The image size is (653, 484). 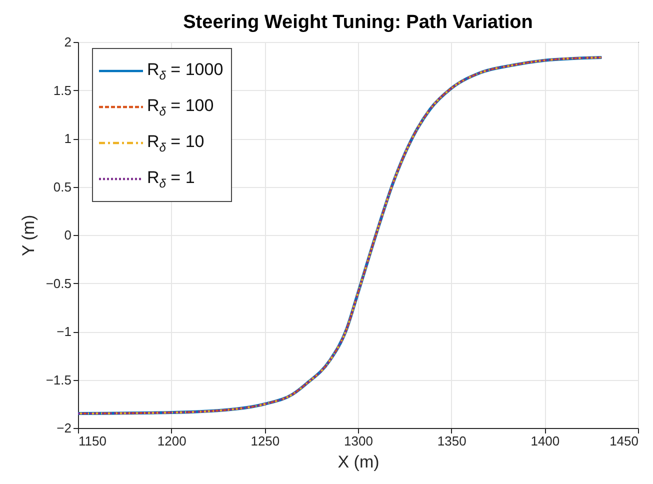 What do you see at coordinates (64, 428) in the screenshot?
I see `y-tick-label: −2` at bounding box center [64, 428].